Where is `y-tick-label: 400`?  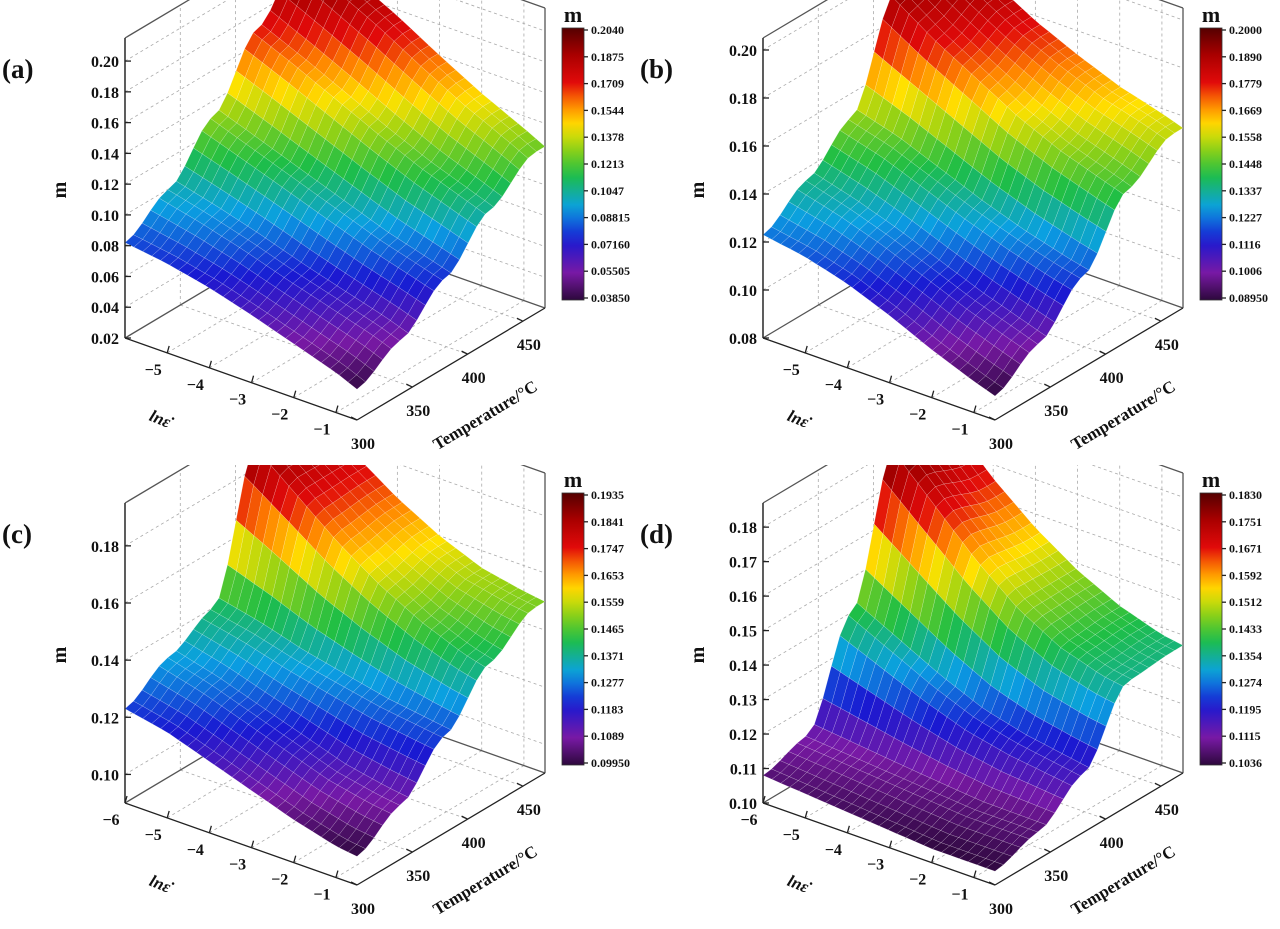 y-tick-label: 400 is located at coordinates (1112, 378).